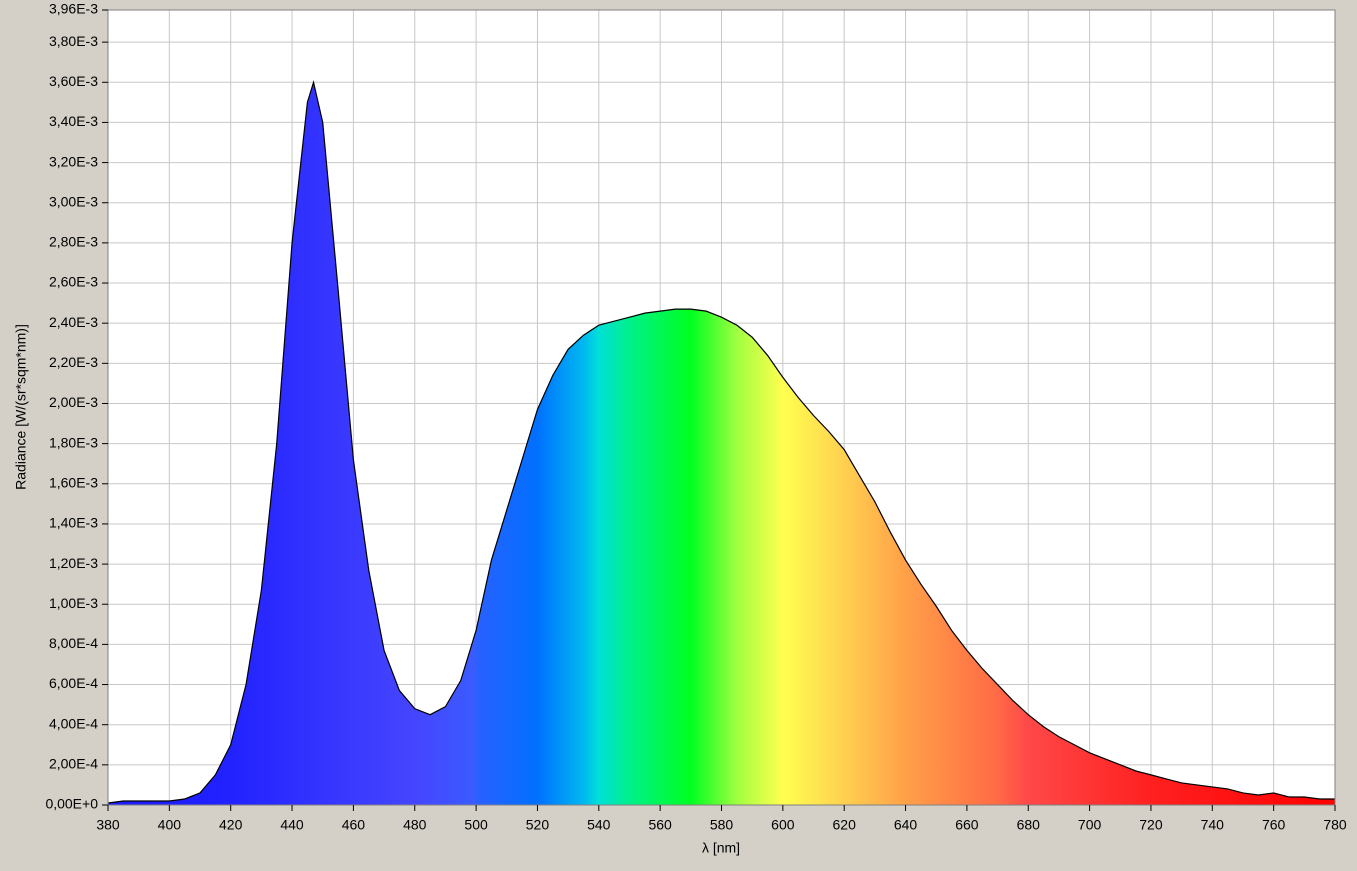 The height and width of the screenshot is (871, 1357). What do you see at coordinates (1335, 825) in the screenshot?
I see `x-tick-label: 780` at bounding box center [1335, 825].